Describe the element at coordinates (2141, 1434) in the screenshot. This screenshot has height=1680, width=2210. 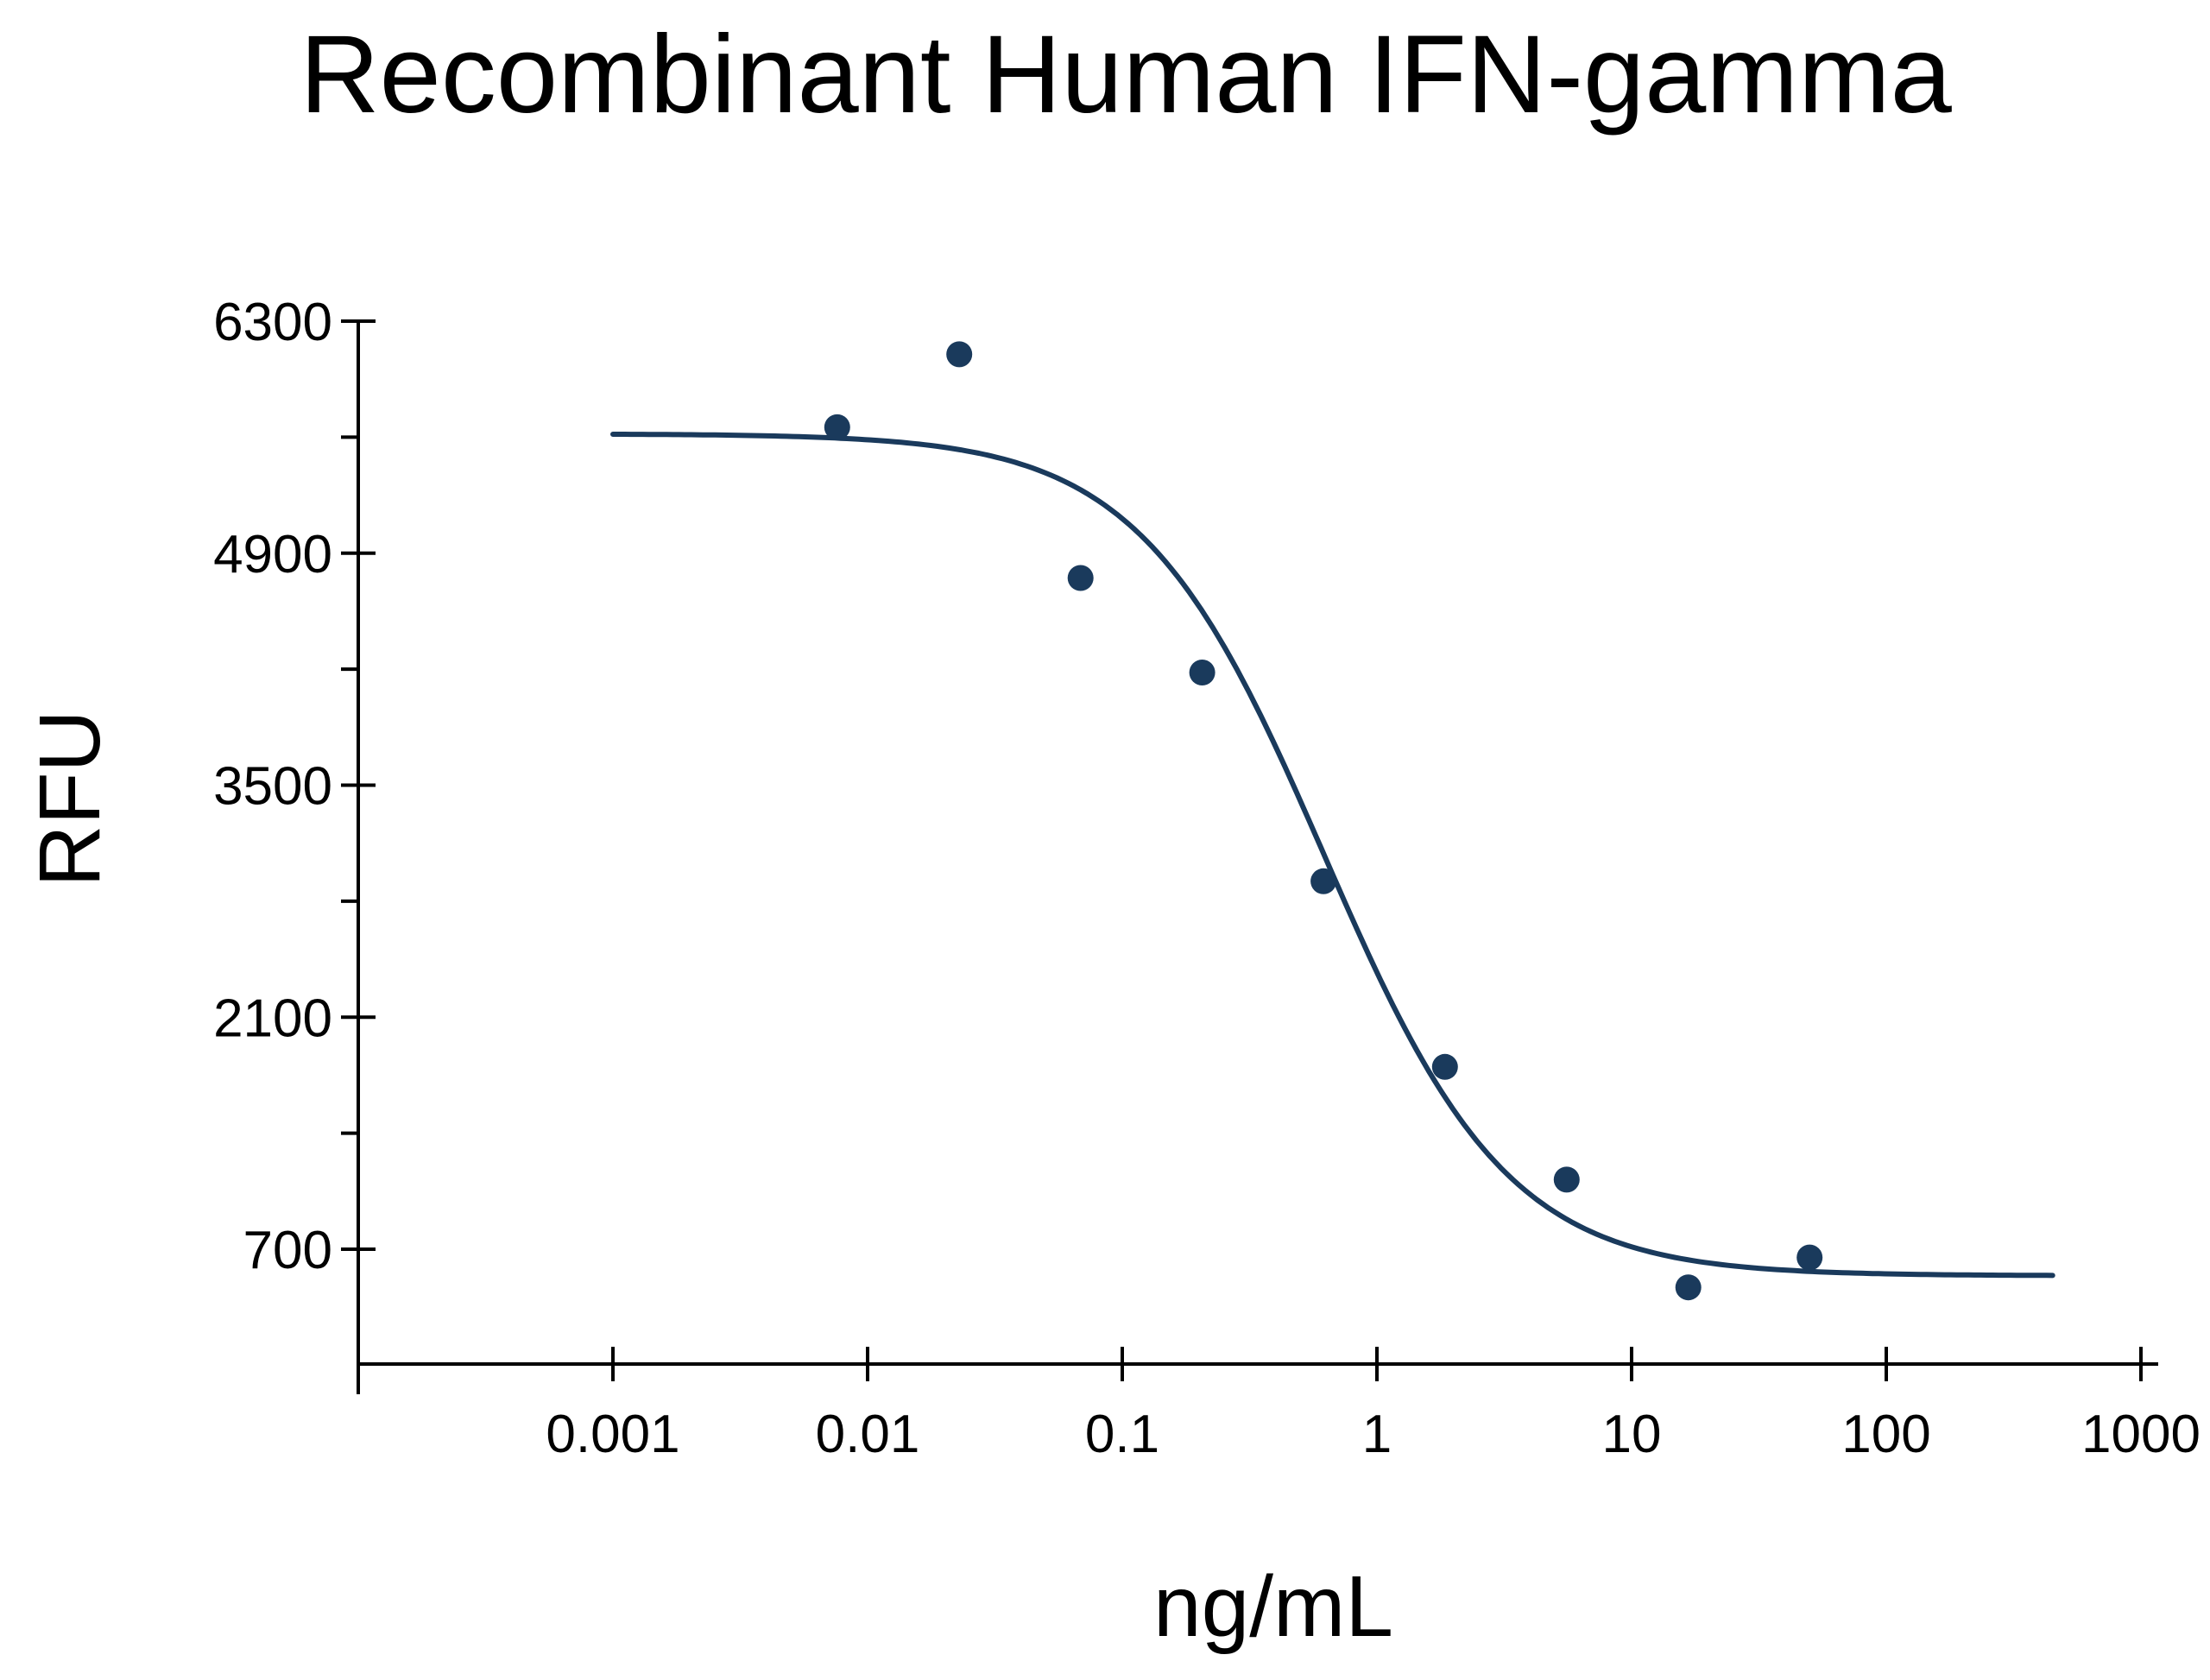
I see `x-tick-label: 1000` at that location.